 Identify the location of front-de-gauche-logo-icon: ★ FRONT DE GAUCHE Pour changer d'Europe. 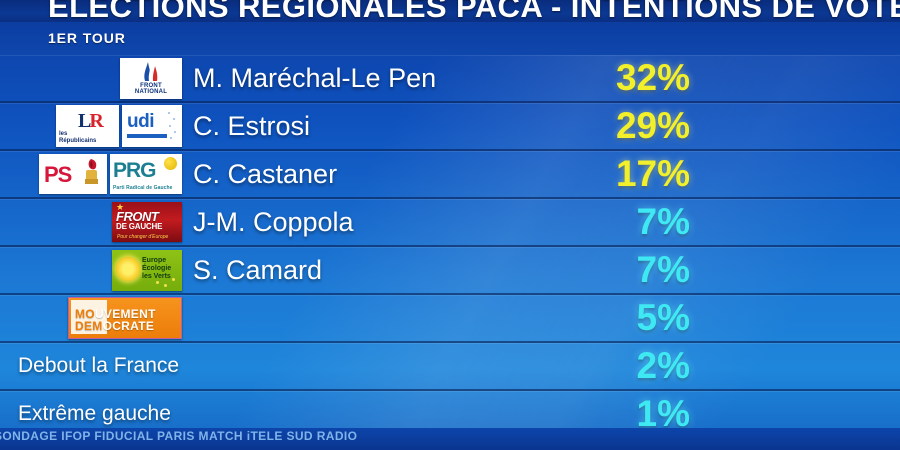
(147, 222).